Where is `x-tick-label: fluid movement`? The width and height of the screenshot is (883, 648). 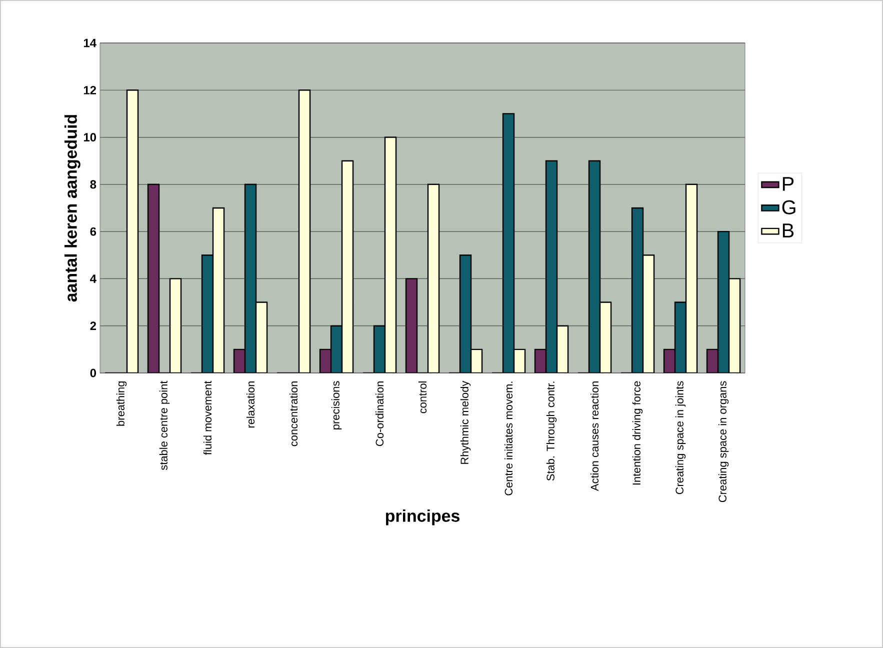
x-tick-label: fluid movement is located at coordinates (207, 417).